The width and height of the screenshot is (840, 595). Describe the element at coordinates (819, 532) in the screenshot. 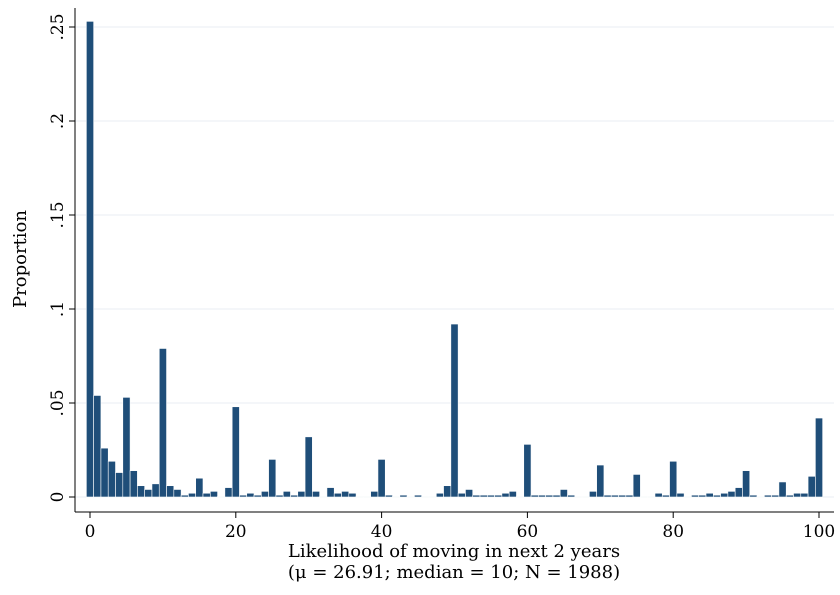

I see `x-tick-label: 100` at that location.